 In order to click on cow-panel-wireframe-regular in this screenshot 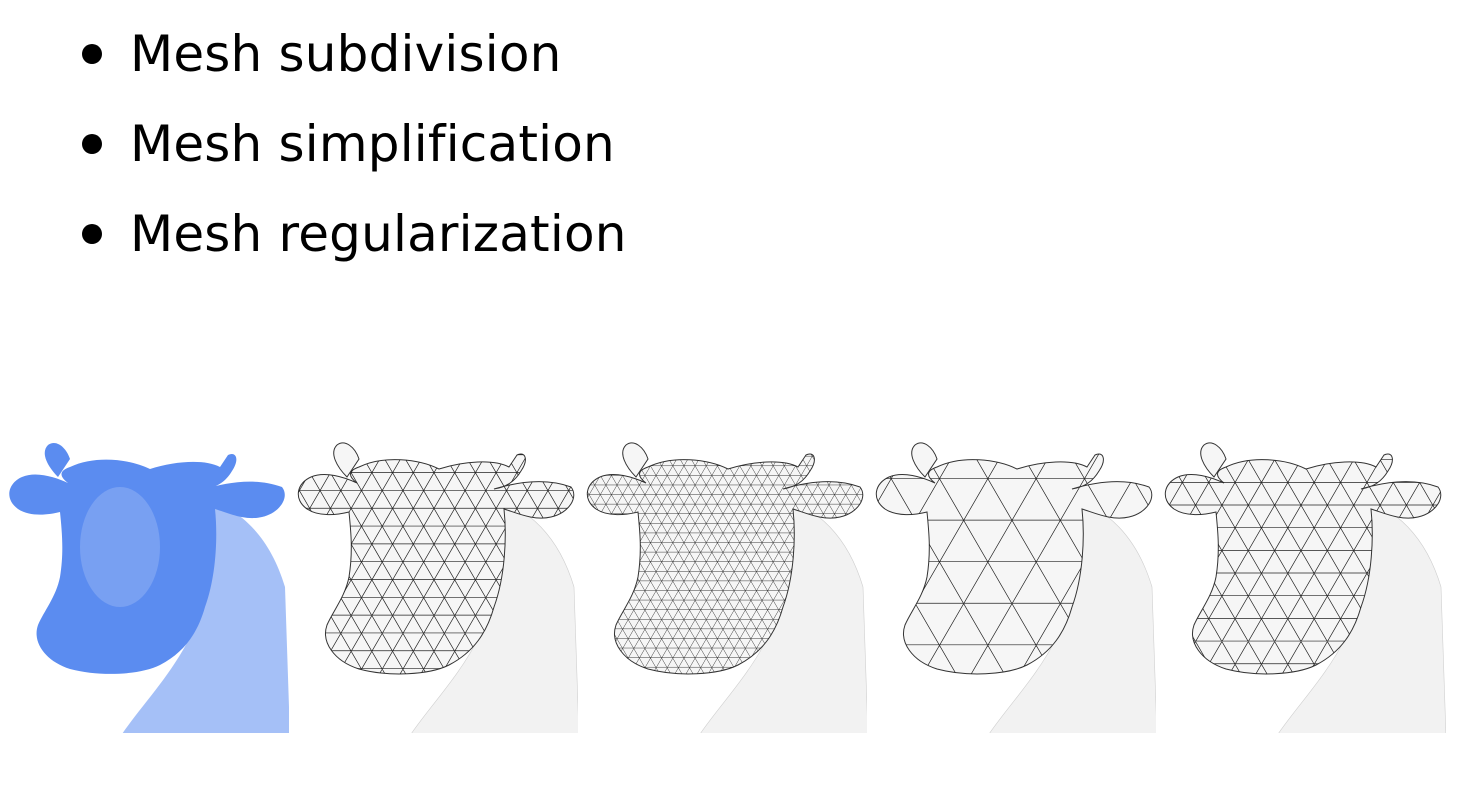, I will do `click(1301, 585)`.